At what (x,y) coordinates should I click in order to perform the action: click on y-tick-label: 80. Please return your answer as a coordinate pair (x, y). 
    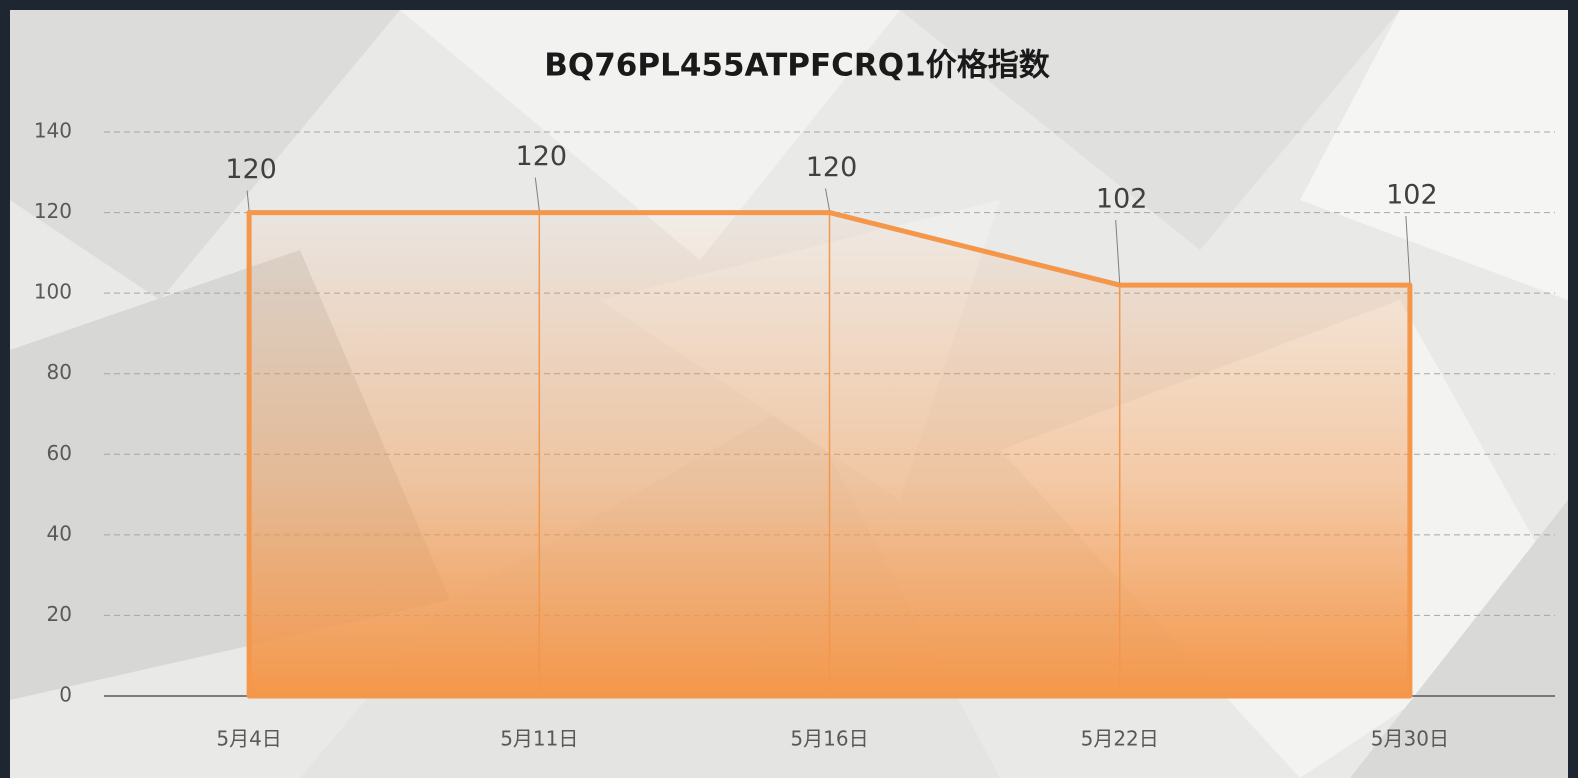
    Looking at the image, I should click on (59, 372).